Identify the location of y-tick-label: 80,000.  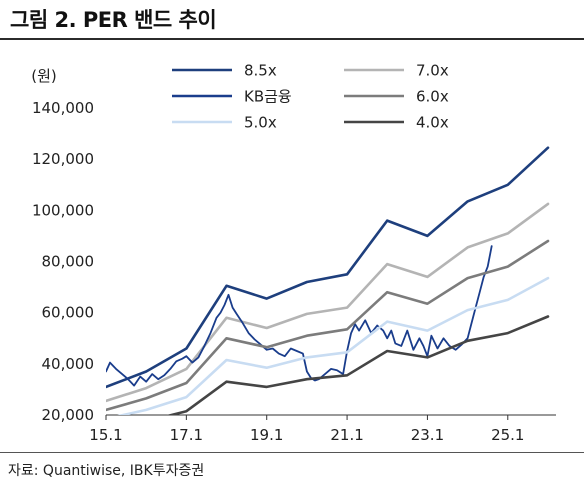
(68, 262).